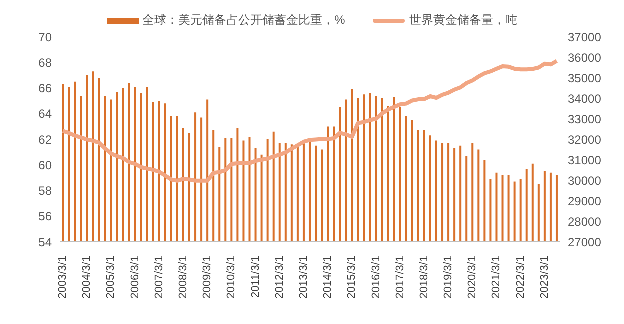 The height and width of the screenshot is (324, 624). What do you see at coordinates (585, 78) in the screenshot?
I see `y2-tick-label: 35000` at bounding box center [585, 78].